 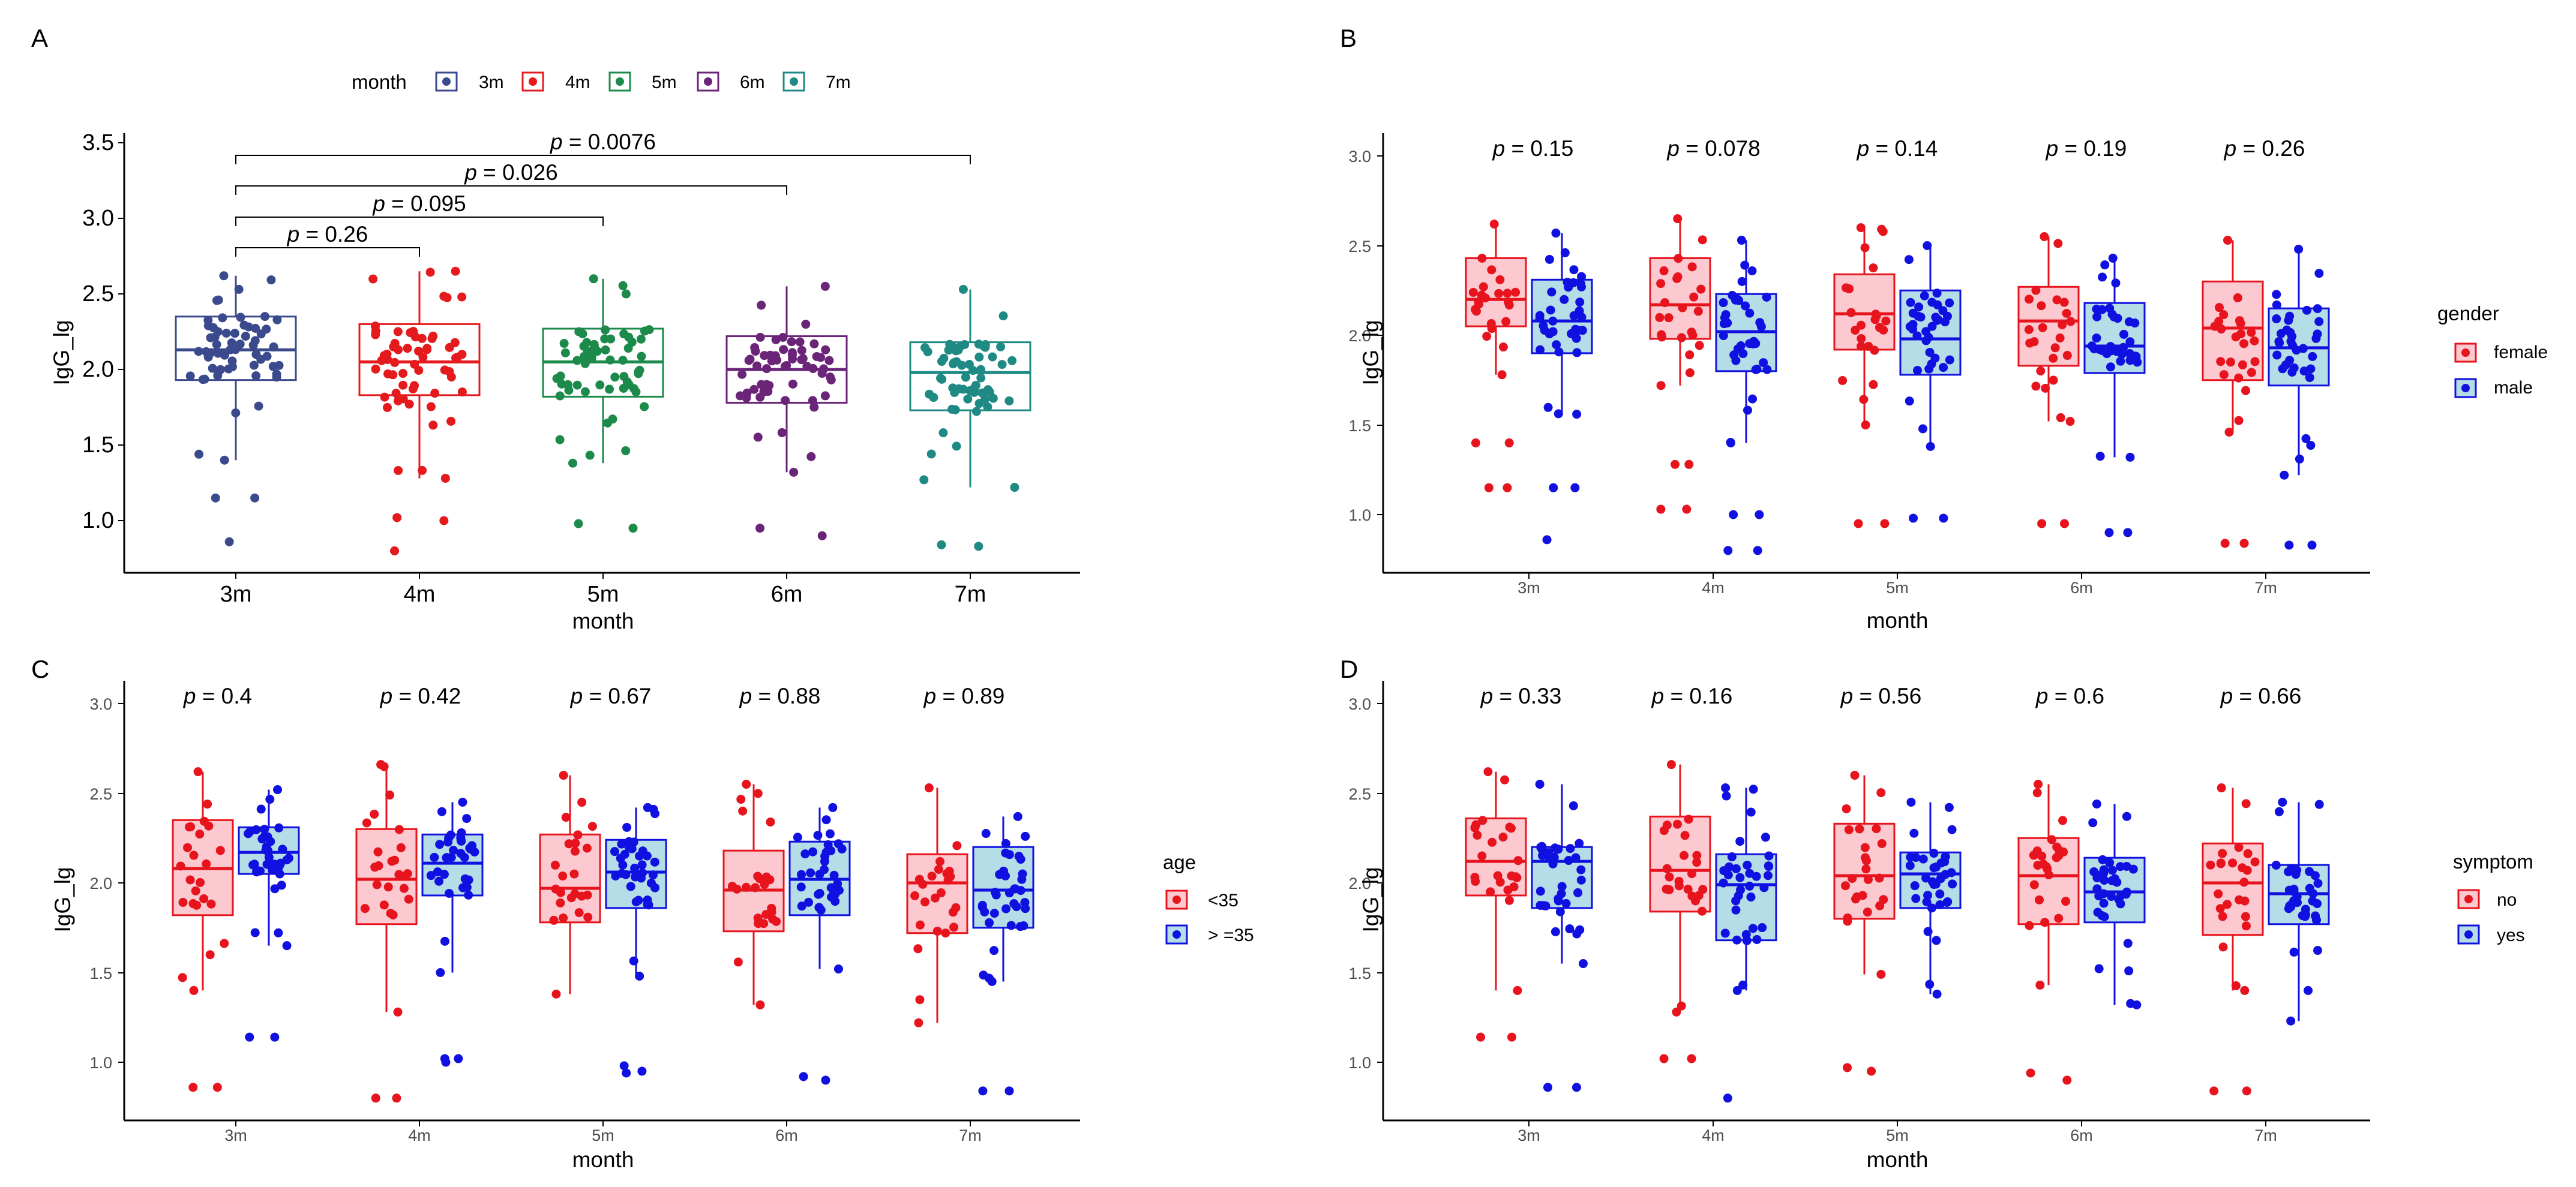 What do you see at coordinates (970, 1135) in the screenshot?
I see `x-tick-label: 7m` at bounding box center [970, 1135].